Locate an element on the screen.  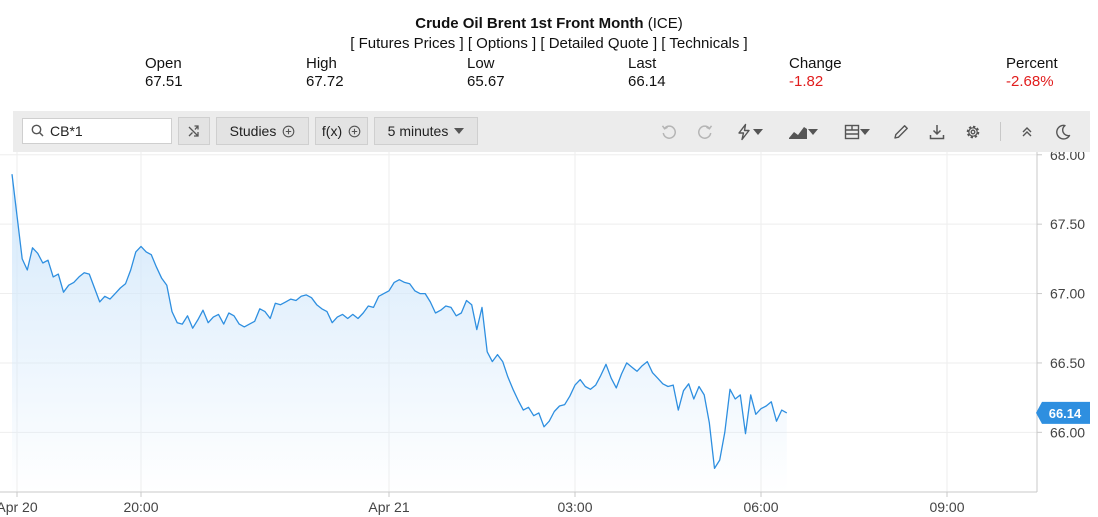
y-tick-label: 67.00 is located at coordinates (1067, 294).